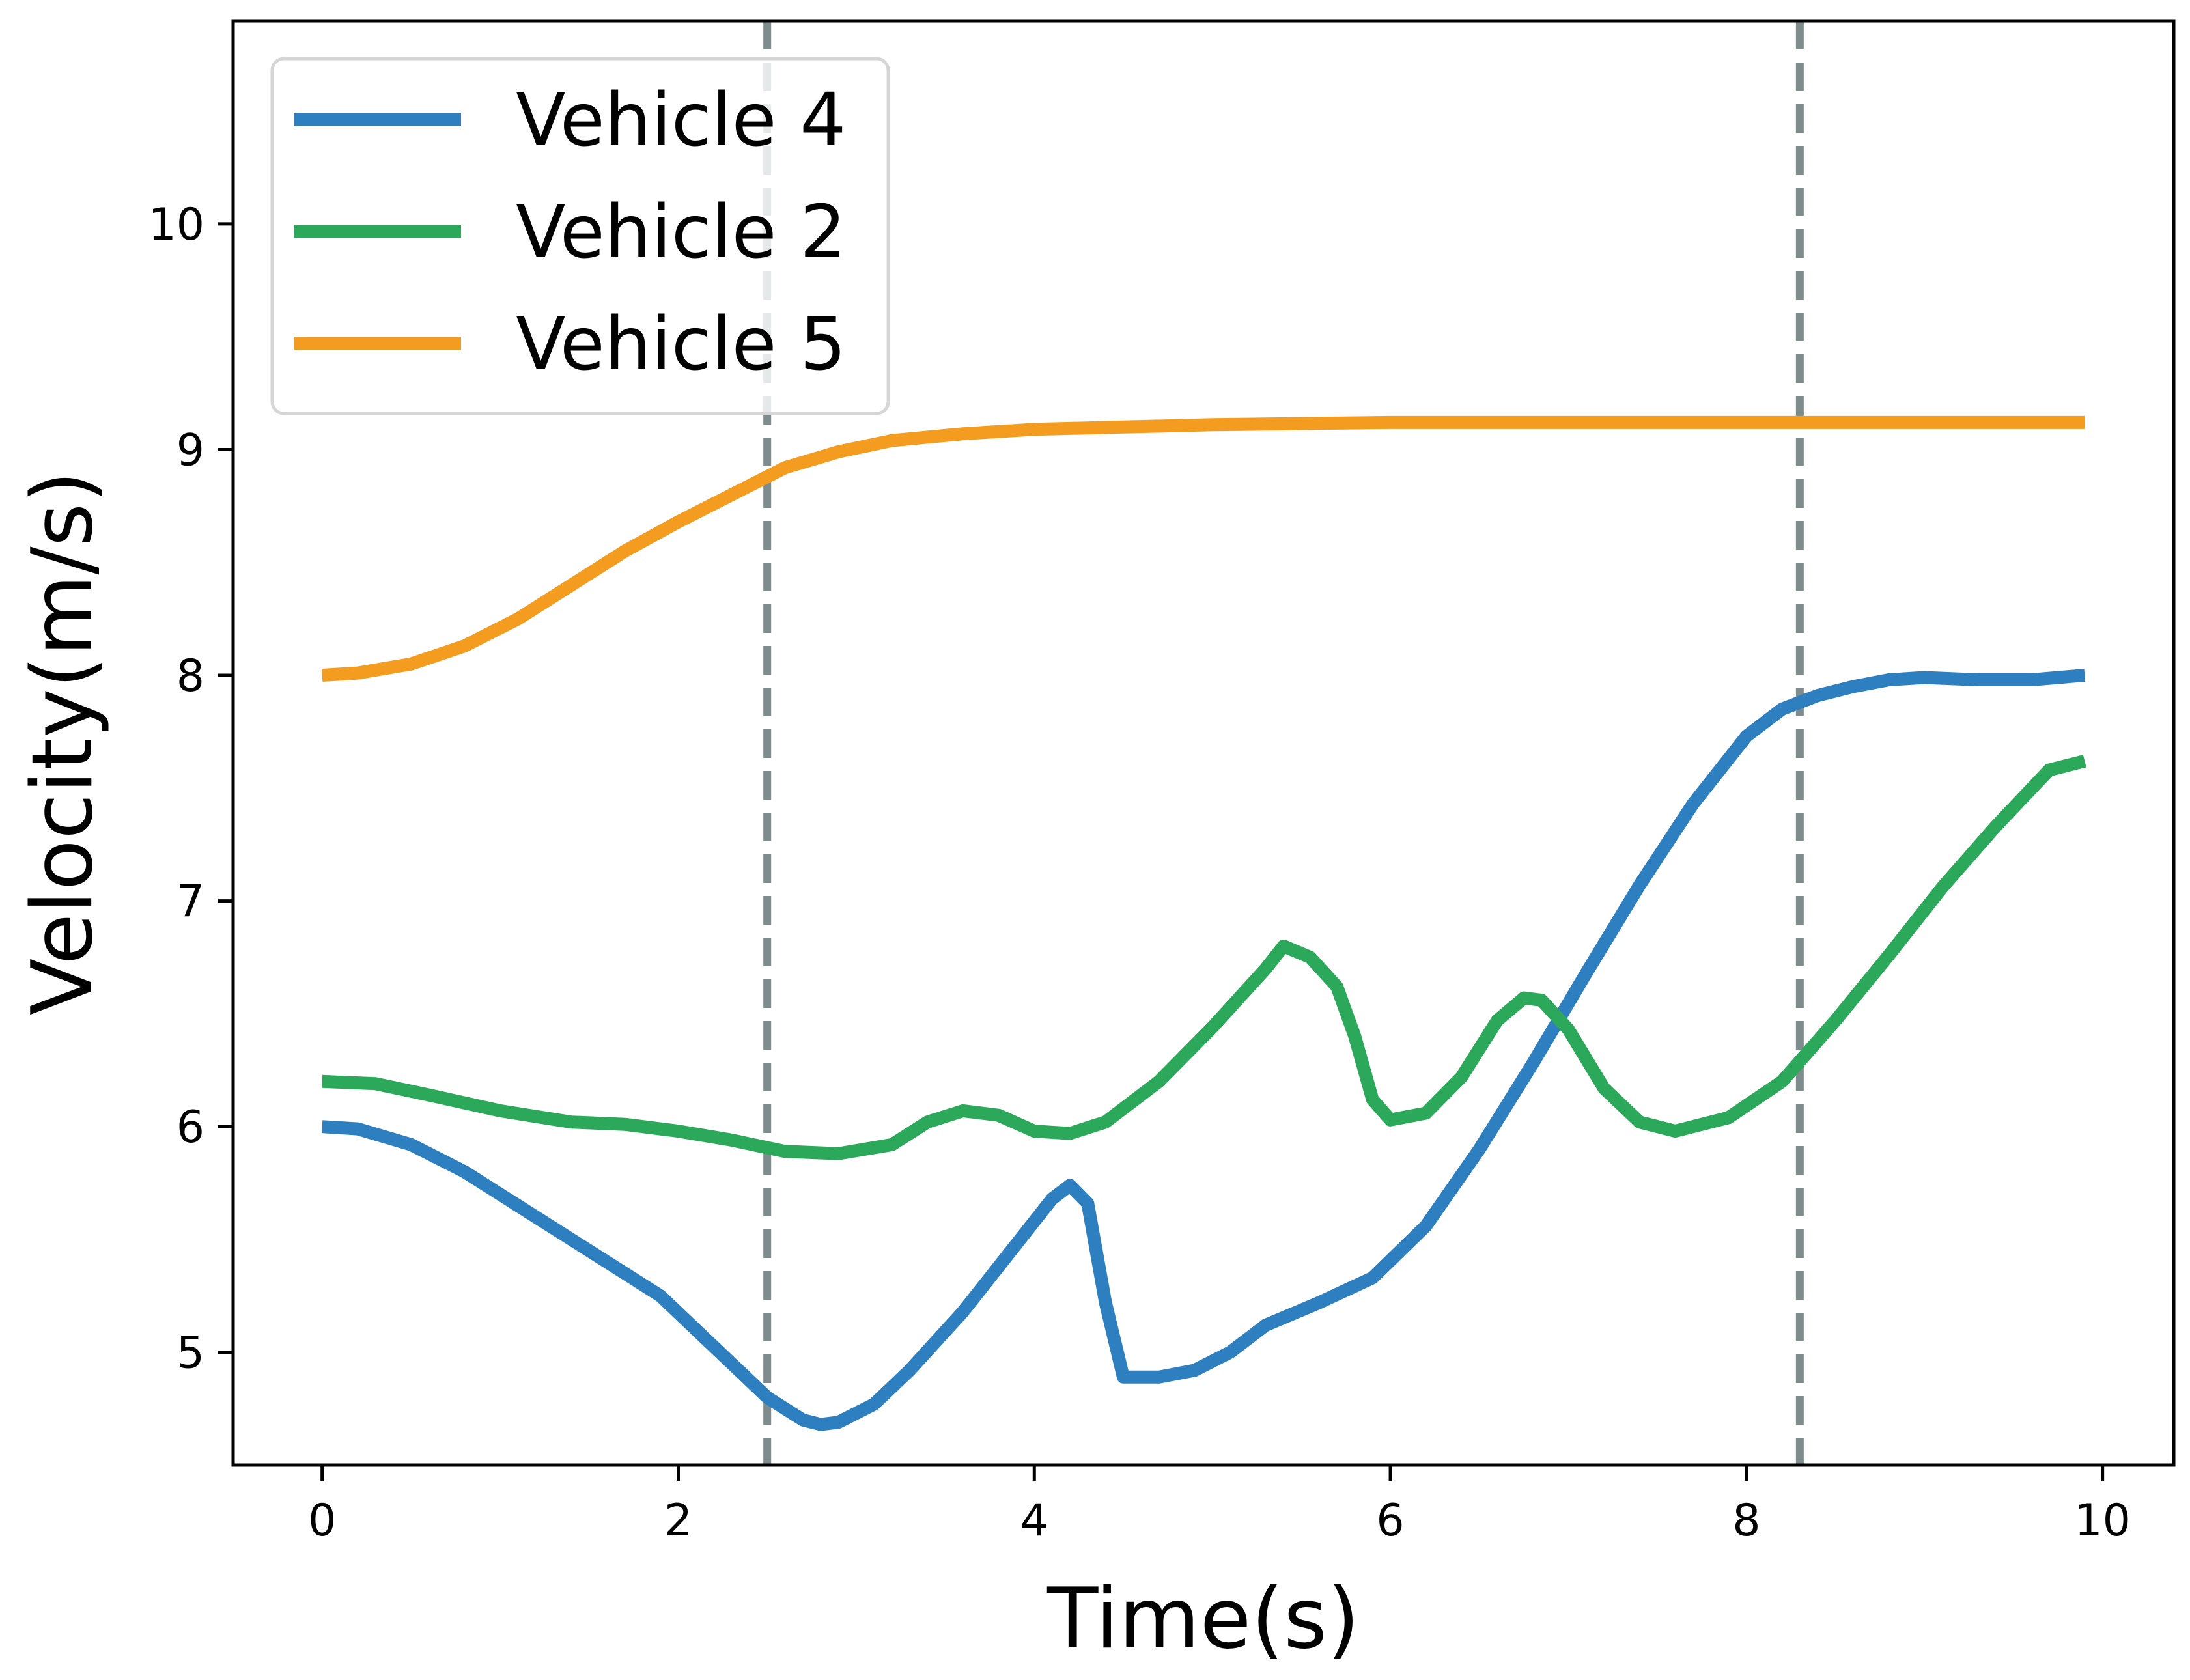 The height and width of the screenshot is (1680, 2190). What do you see at coordinates (190, 451) in the screenshot?
I see `y-tick-label-4: 9` at bounding box center [190, 451].